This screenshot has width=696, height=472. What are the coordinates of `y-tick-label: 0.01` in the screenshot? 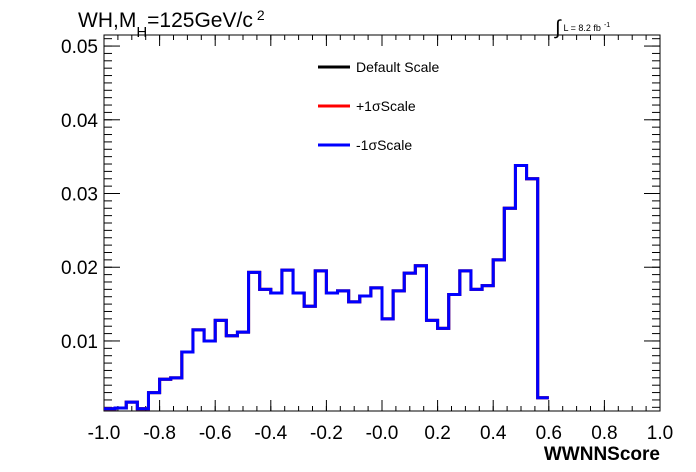 It's located at (79, 342).